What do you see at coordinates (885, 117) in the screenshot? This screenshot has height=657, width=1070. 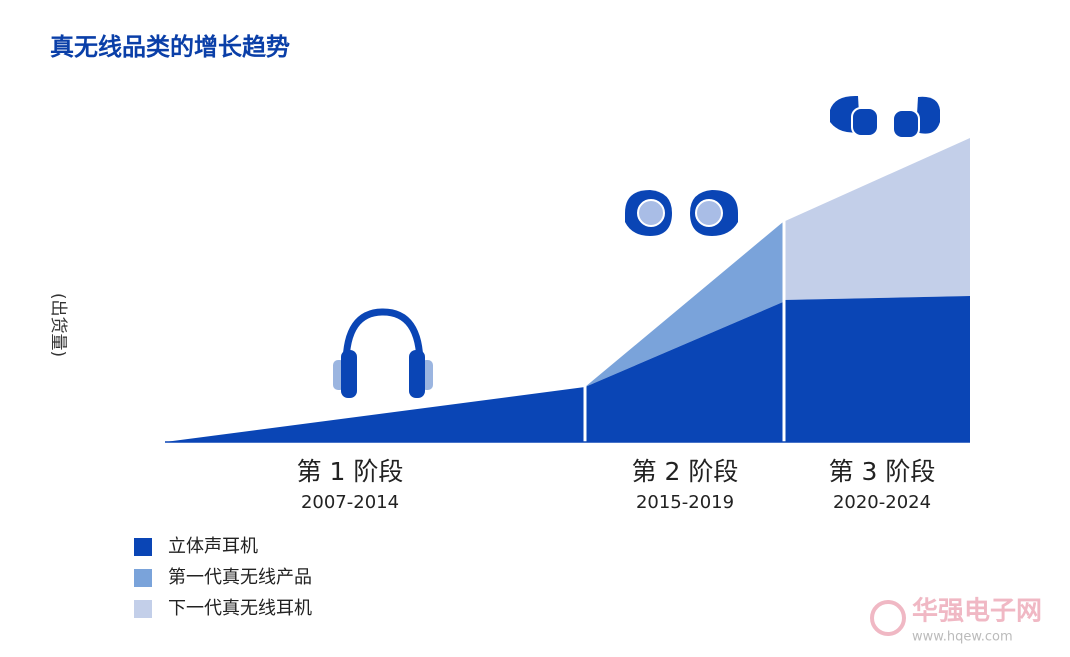 I see `next-earbuds-icon` at bounding box center [885, 117].